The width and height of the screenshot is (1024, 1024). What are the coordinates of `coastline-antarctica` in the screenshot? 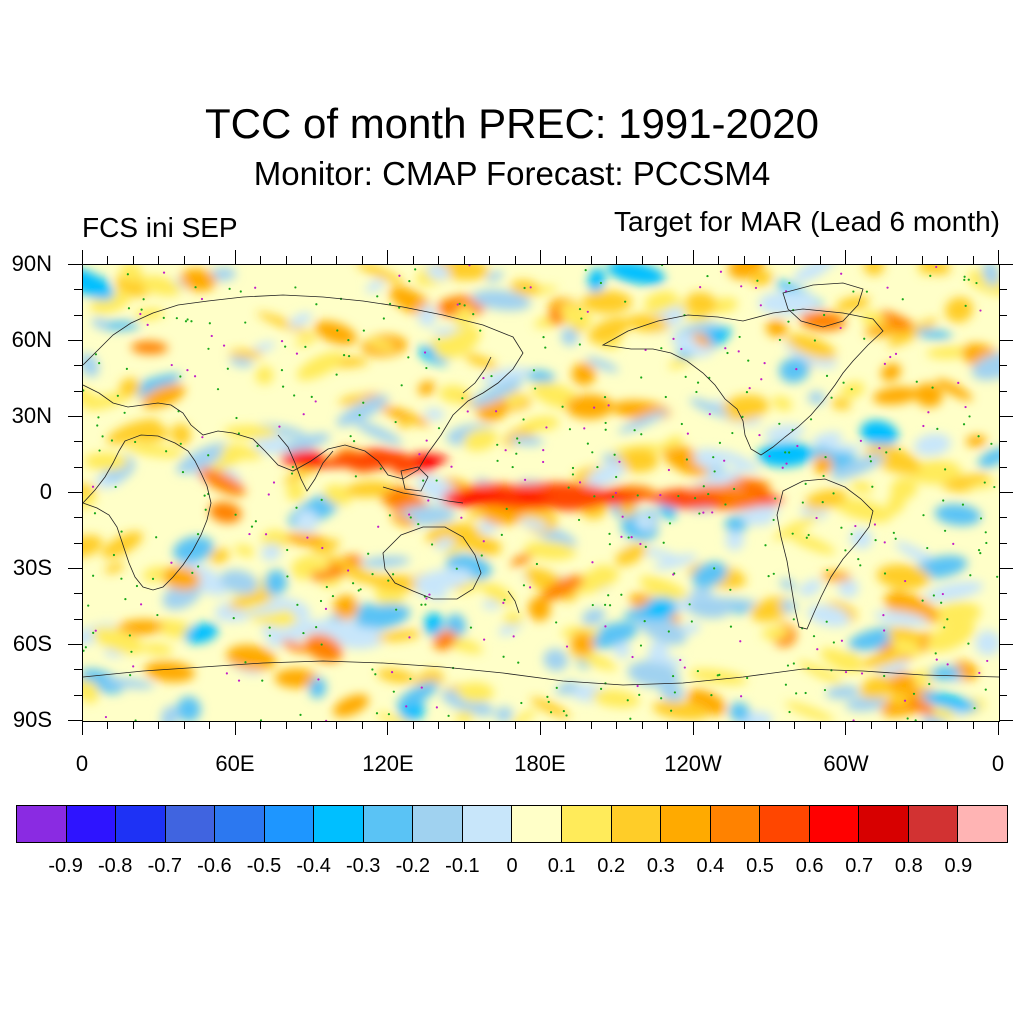 It's located at (541, 673).